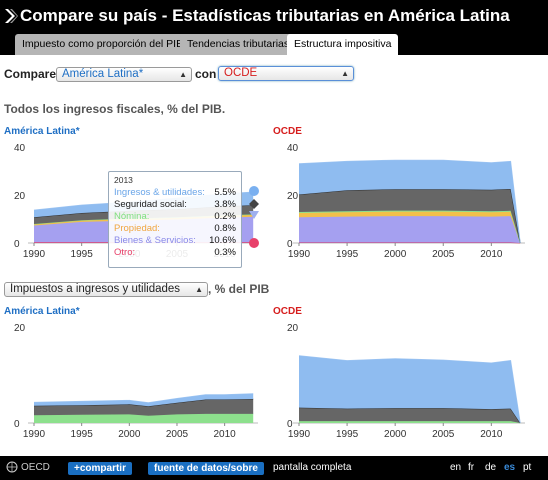  I want to click on con-label: con, so click(206, 74).